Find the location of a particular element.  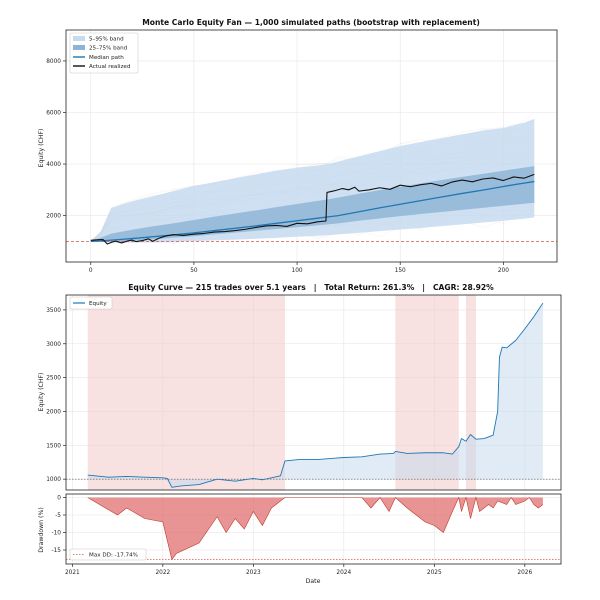

y-tick-label: 8000 is located at coordinates (53, 62).